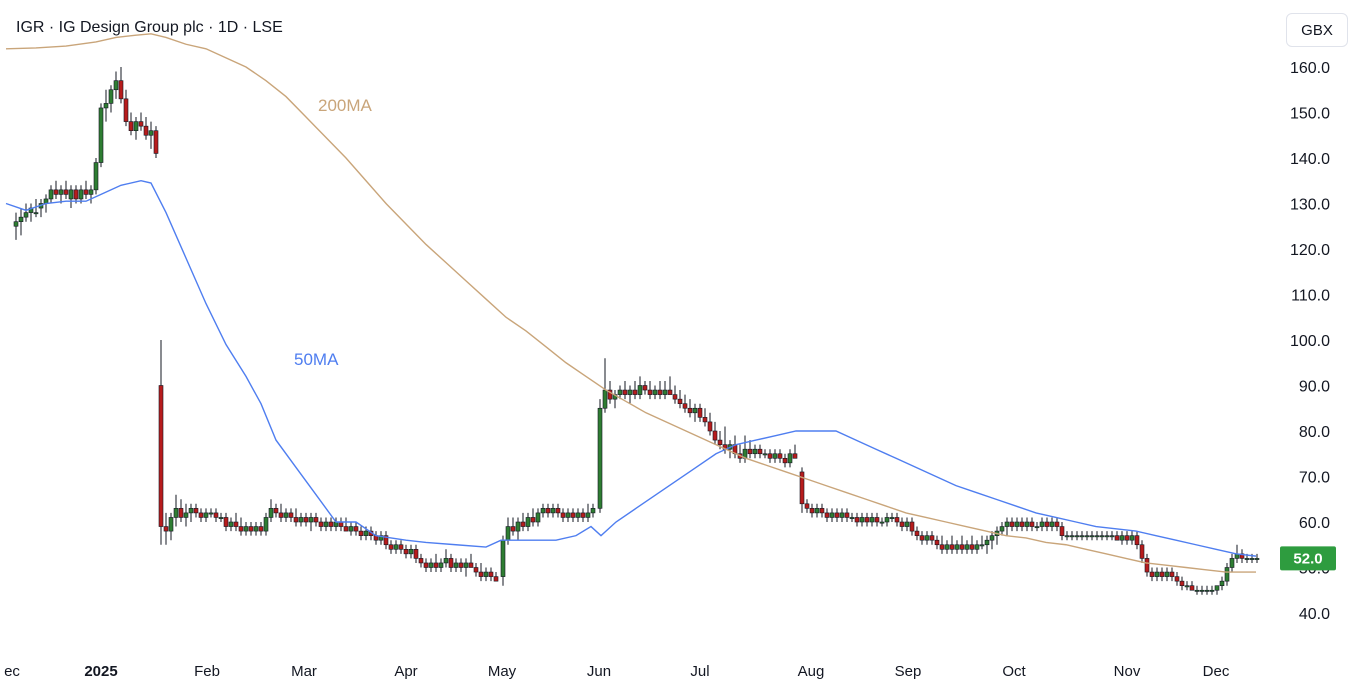 This screenshot has height=694, width=1362. What do you see at coordinates (1317, 30) in the screenshot?
I see `currency-button: GBX` at bounding box center [1317, 30].